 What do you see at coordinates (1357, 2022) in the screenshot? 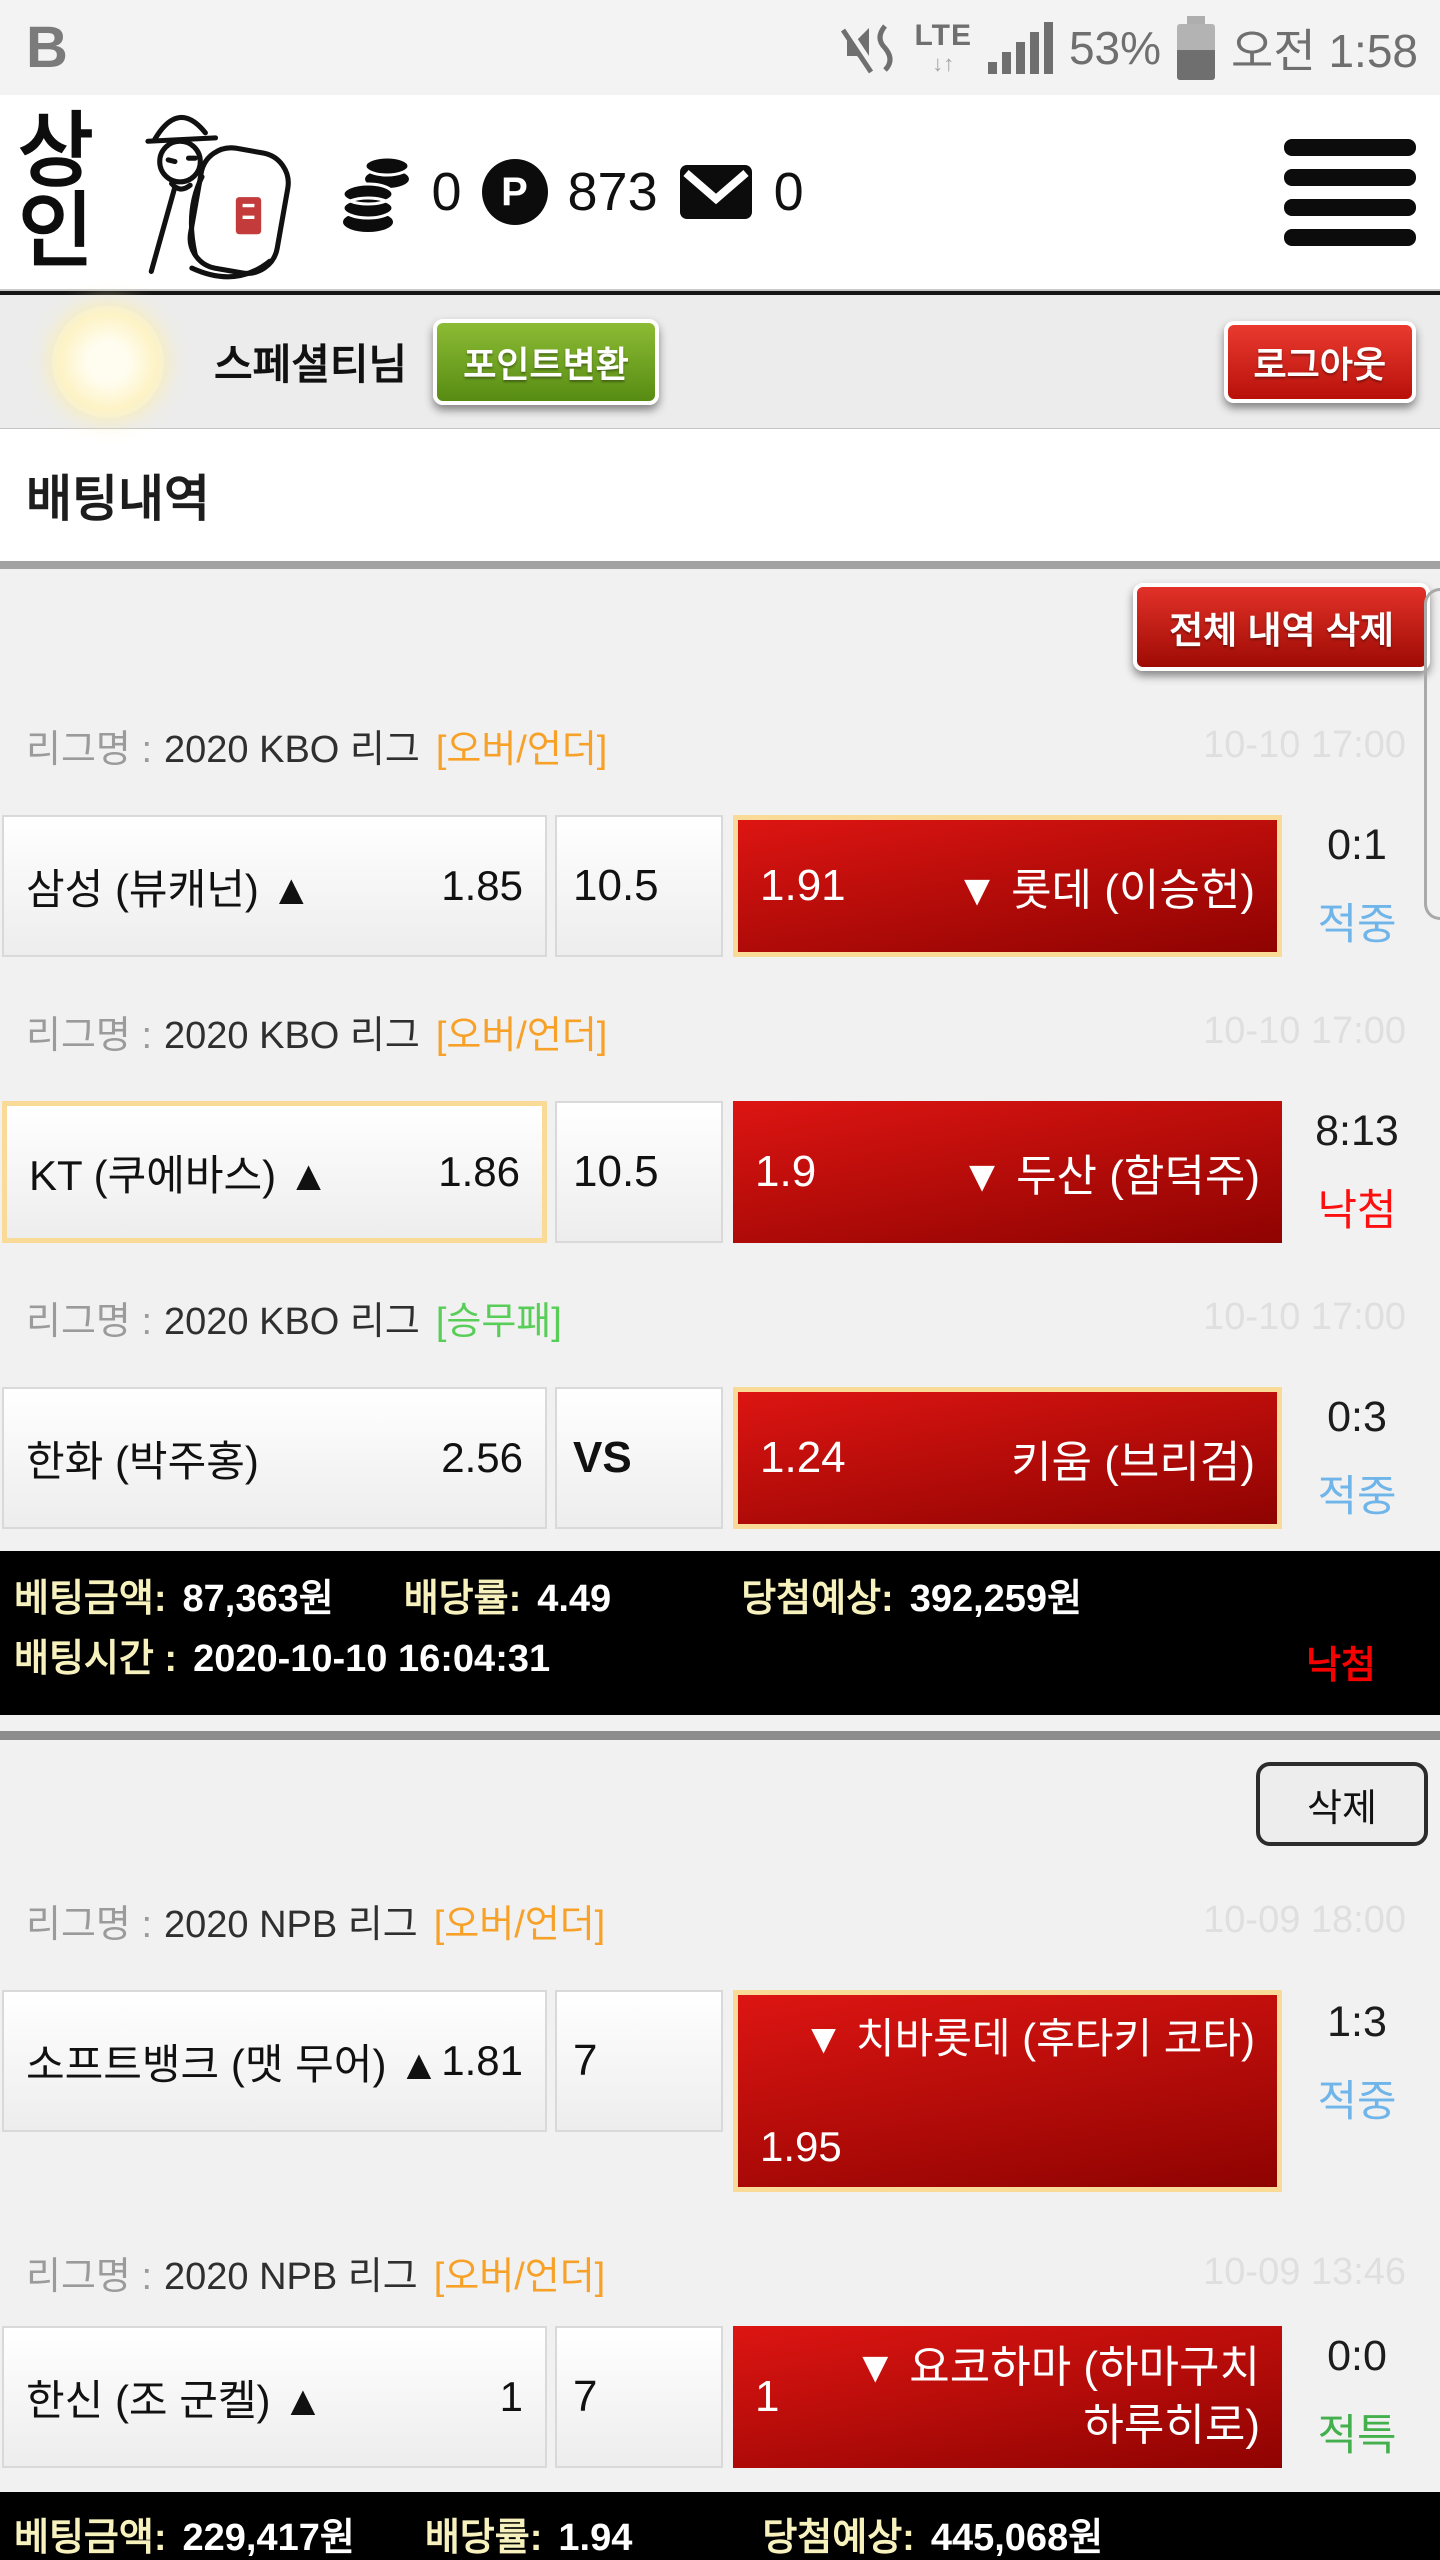
I see `final-score: 1:3` at bounding box center [1357, 2022].